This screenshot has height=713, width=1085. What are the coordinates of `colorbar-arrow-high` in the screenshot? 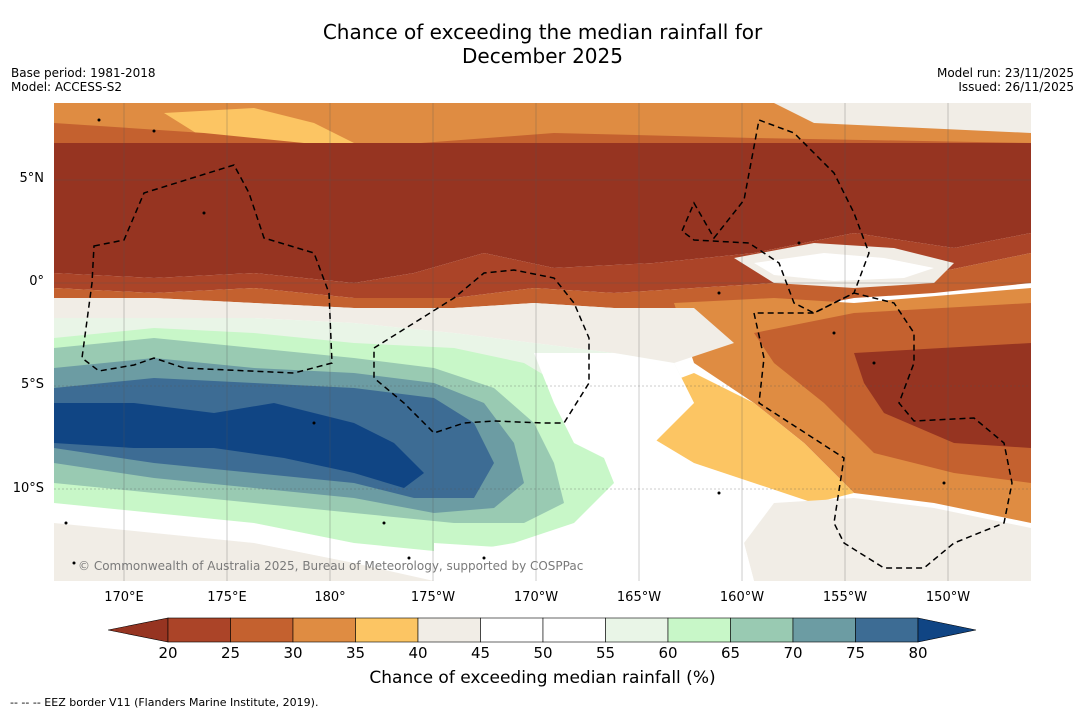 It's located at (947, 630).